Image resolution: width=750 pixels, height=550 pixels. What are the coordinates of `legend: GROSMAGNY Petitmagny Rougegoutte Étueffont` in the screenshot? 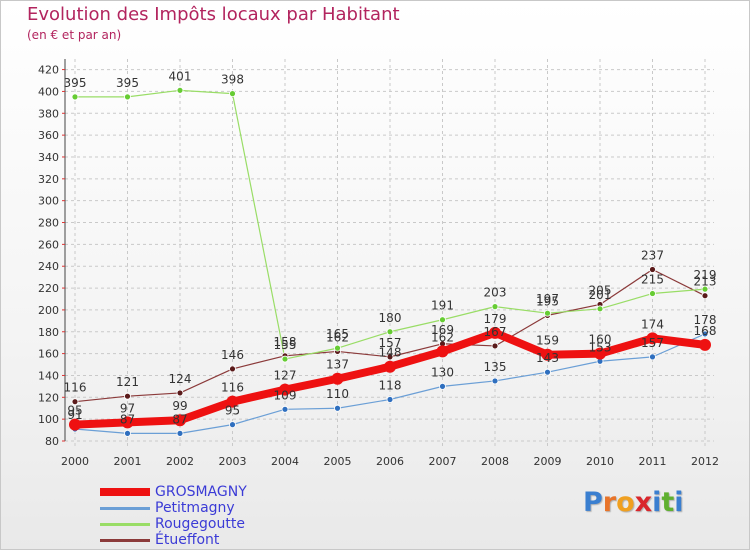 It's located at (210, 516).